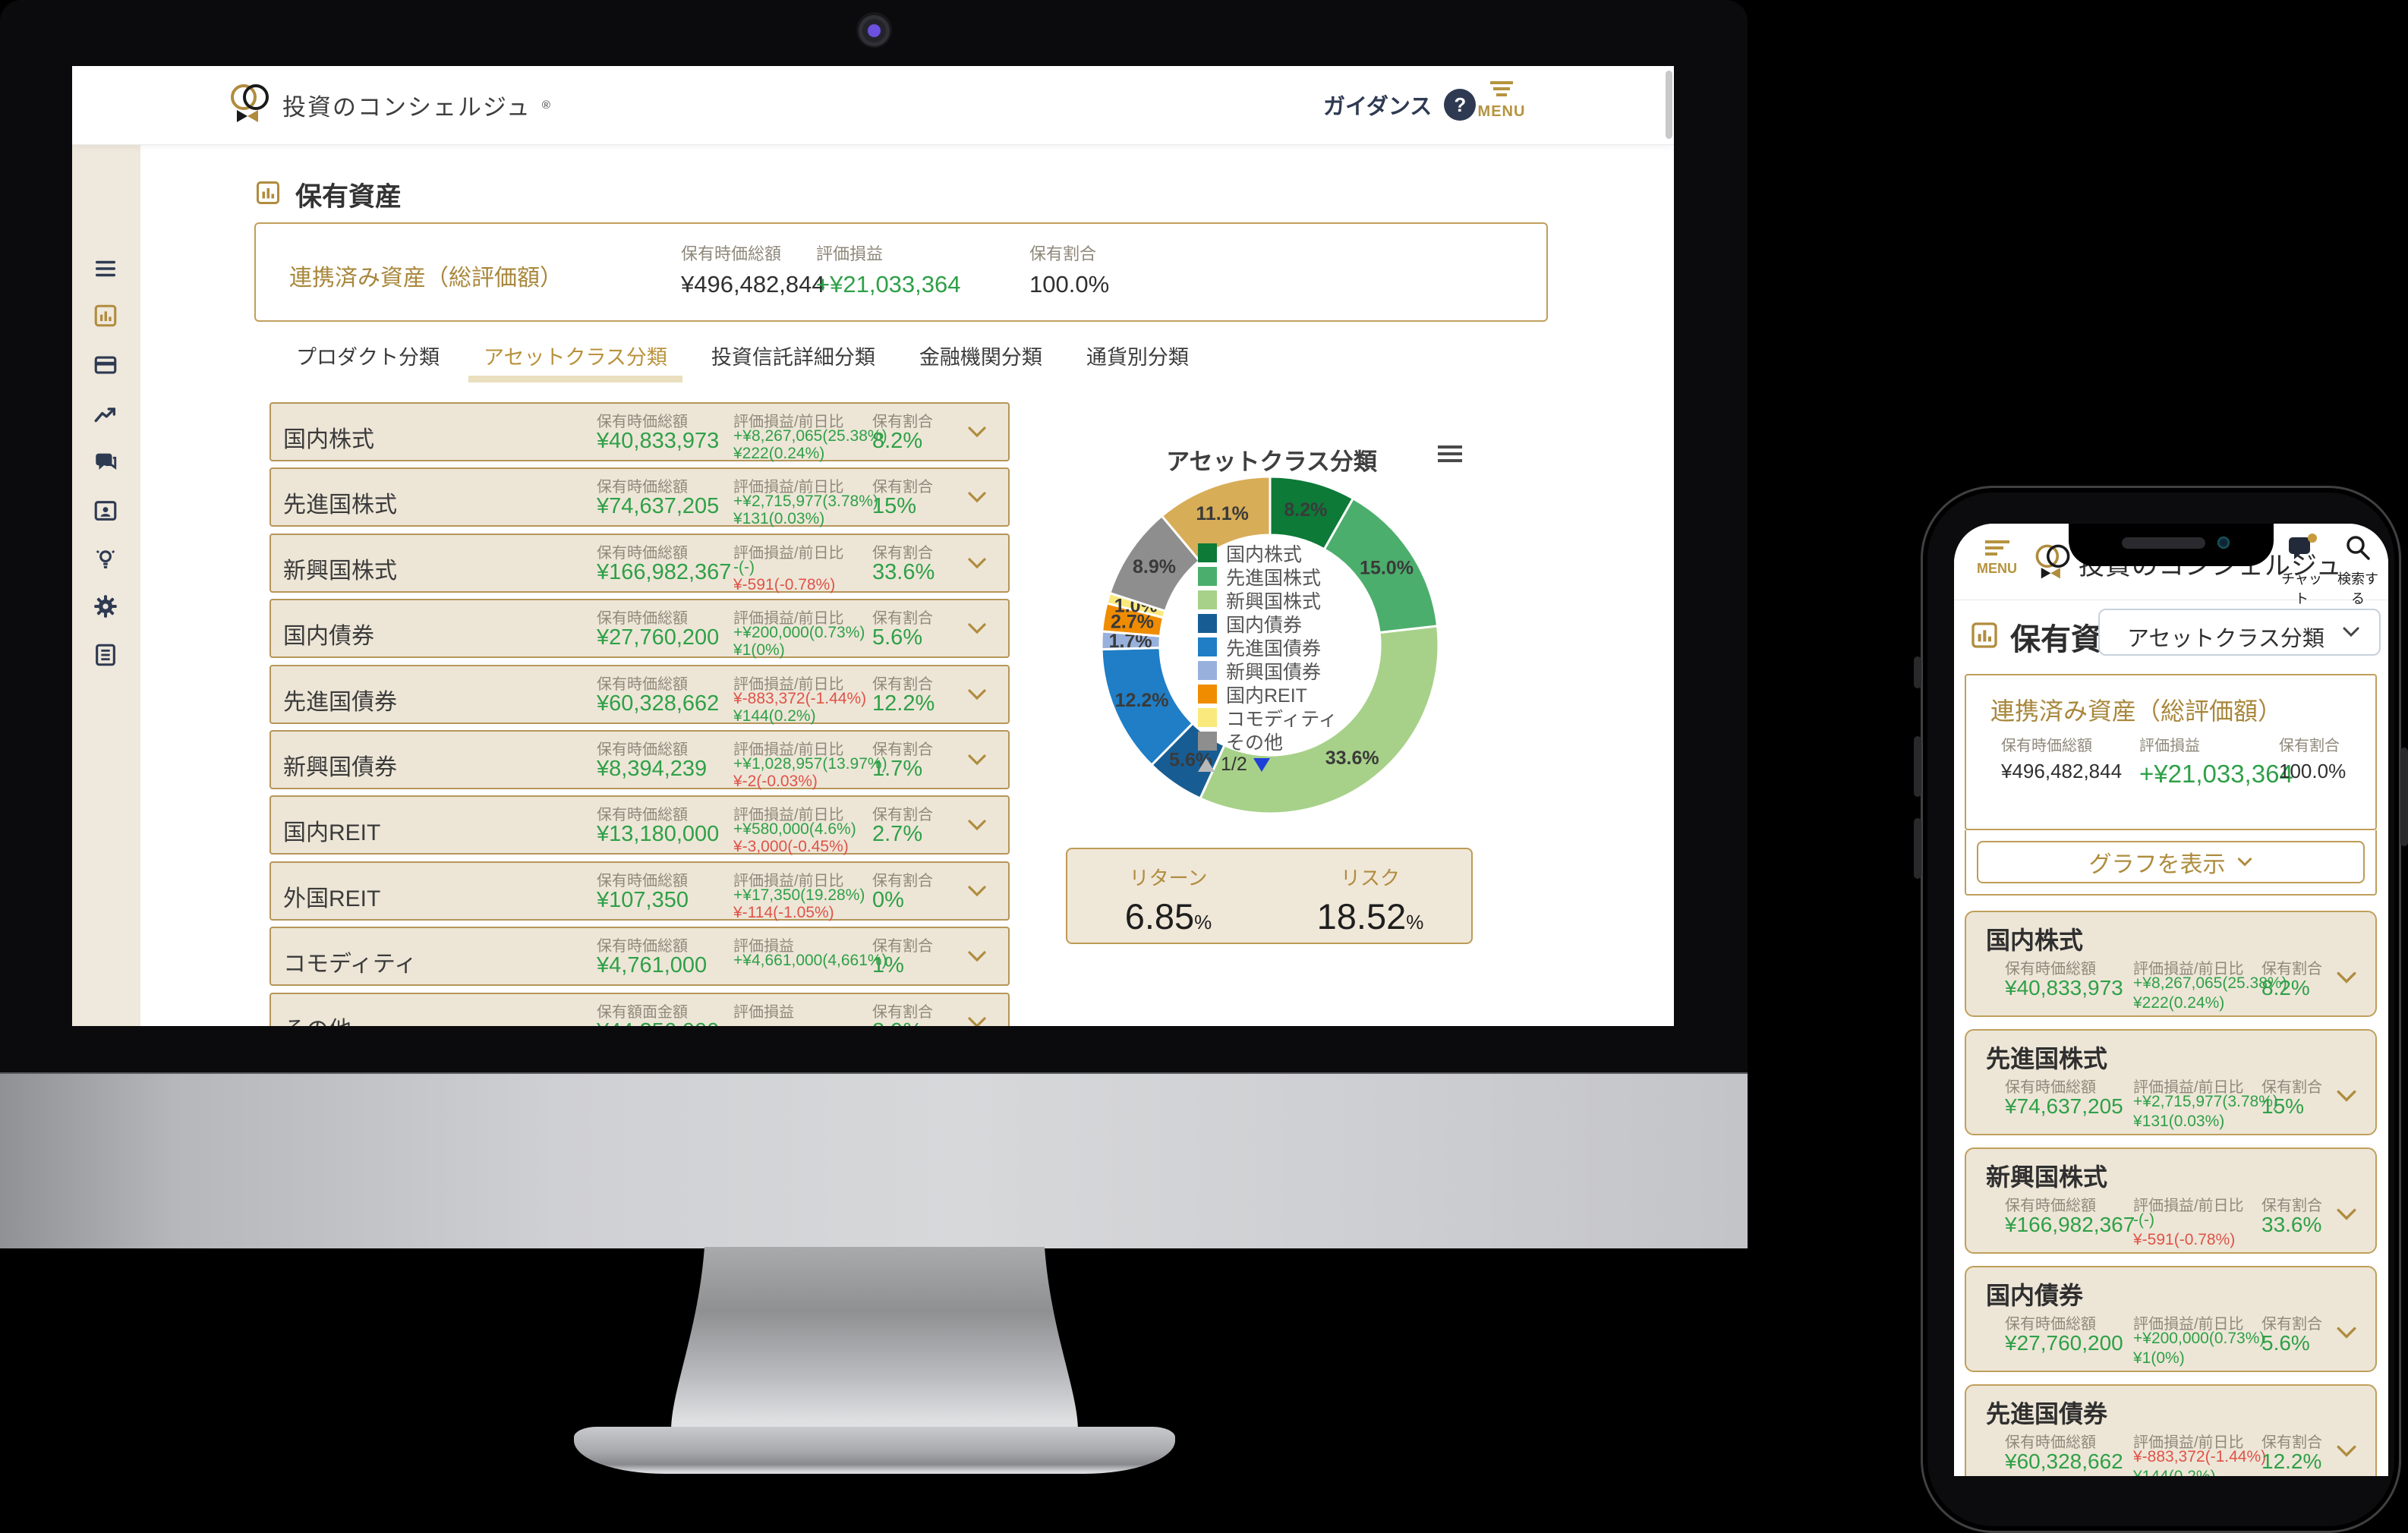 This screenshot has width=2408, height=1533. Describe the element at coordinates (1917, 766) in the screenshot. I see `phone-volume-up-button` at that location.